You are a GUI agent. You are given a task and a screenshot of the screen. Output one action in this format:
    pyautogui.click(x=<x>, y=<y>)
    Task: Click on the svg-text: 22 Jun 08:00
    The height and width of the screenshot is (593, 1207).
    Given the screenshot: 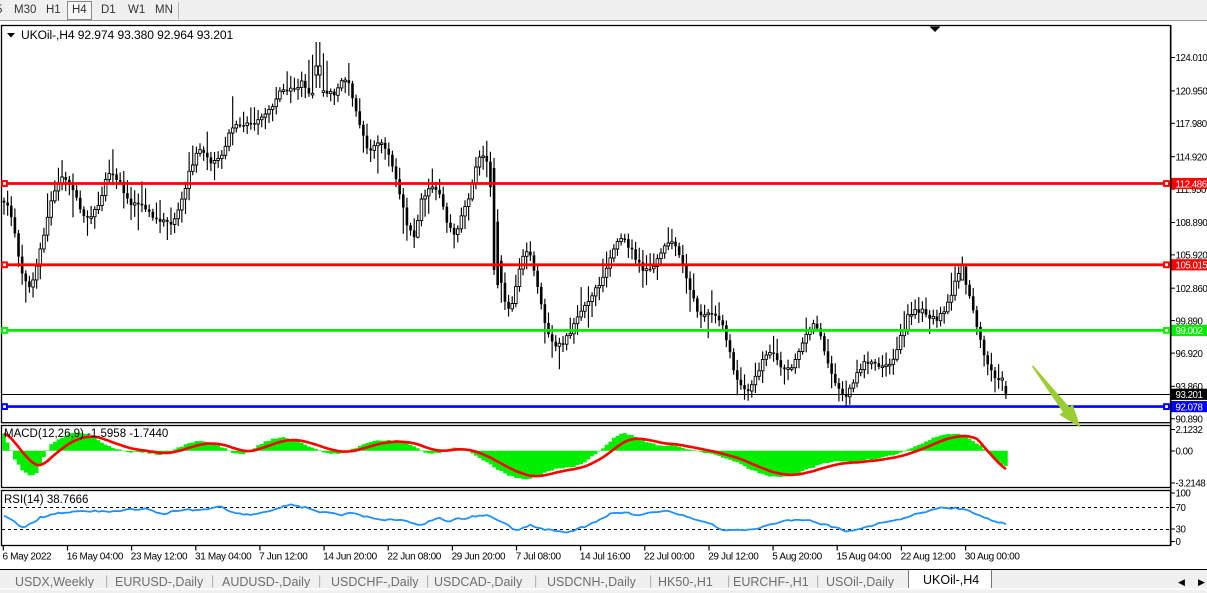 What is the action you would take?
    pyautogui.click(x=414, y=557)
    